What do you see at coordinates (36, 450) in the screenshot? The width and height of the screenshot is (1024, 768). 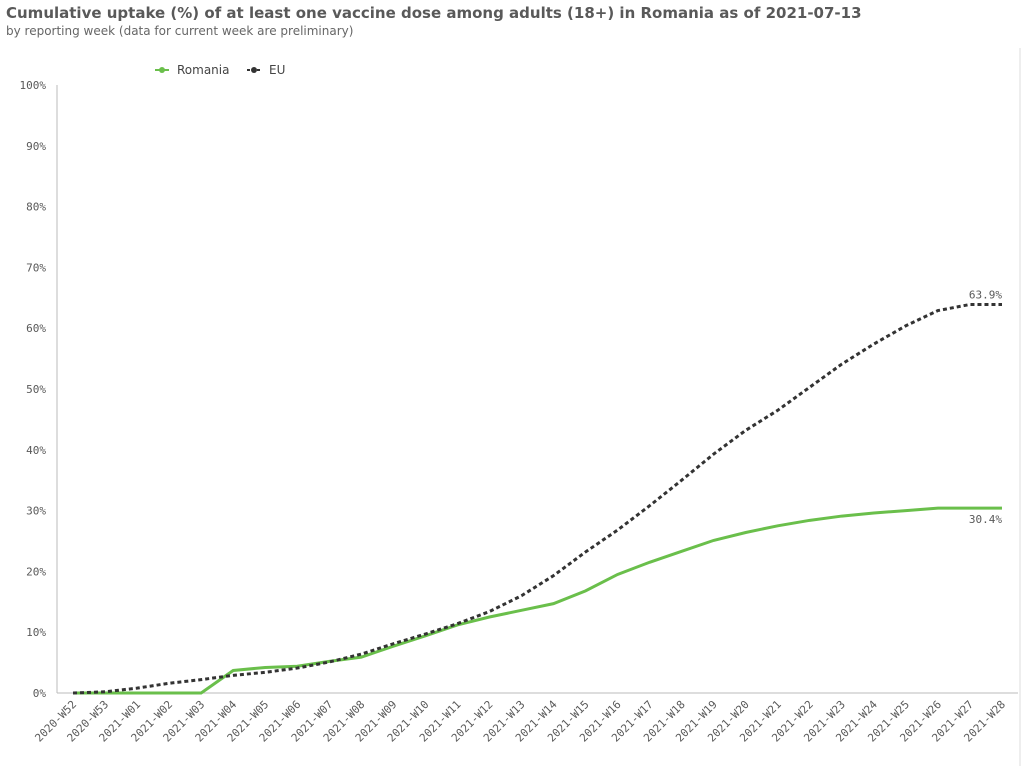 I see `y-tick-label: 40%` at bounding box center [36, 450].